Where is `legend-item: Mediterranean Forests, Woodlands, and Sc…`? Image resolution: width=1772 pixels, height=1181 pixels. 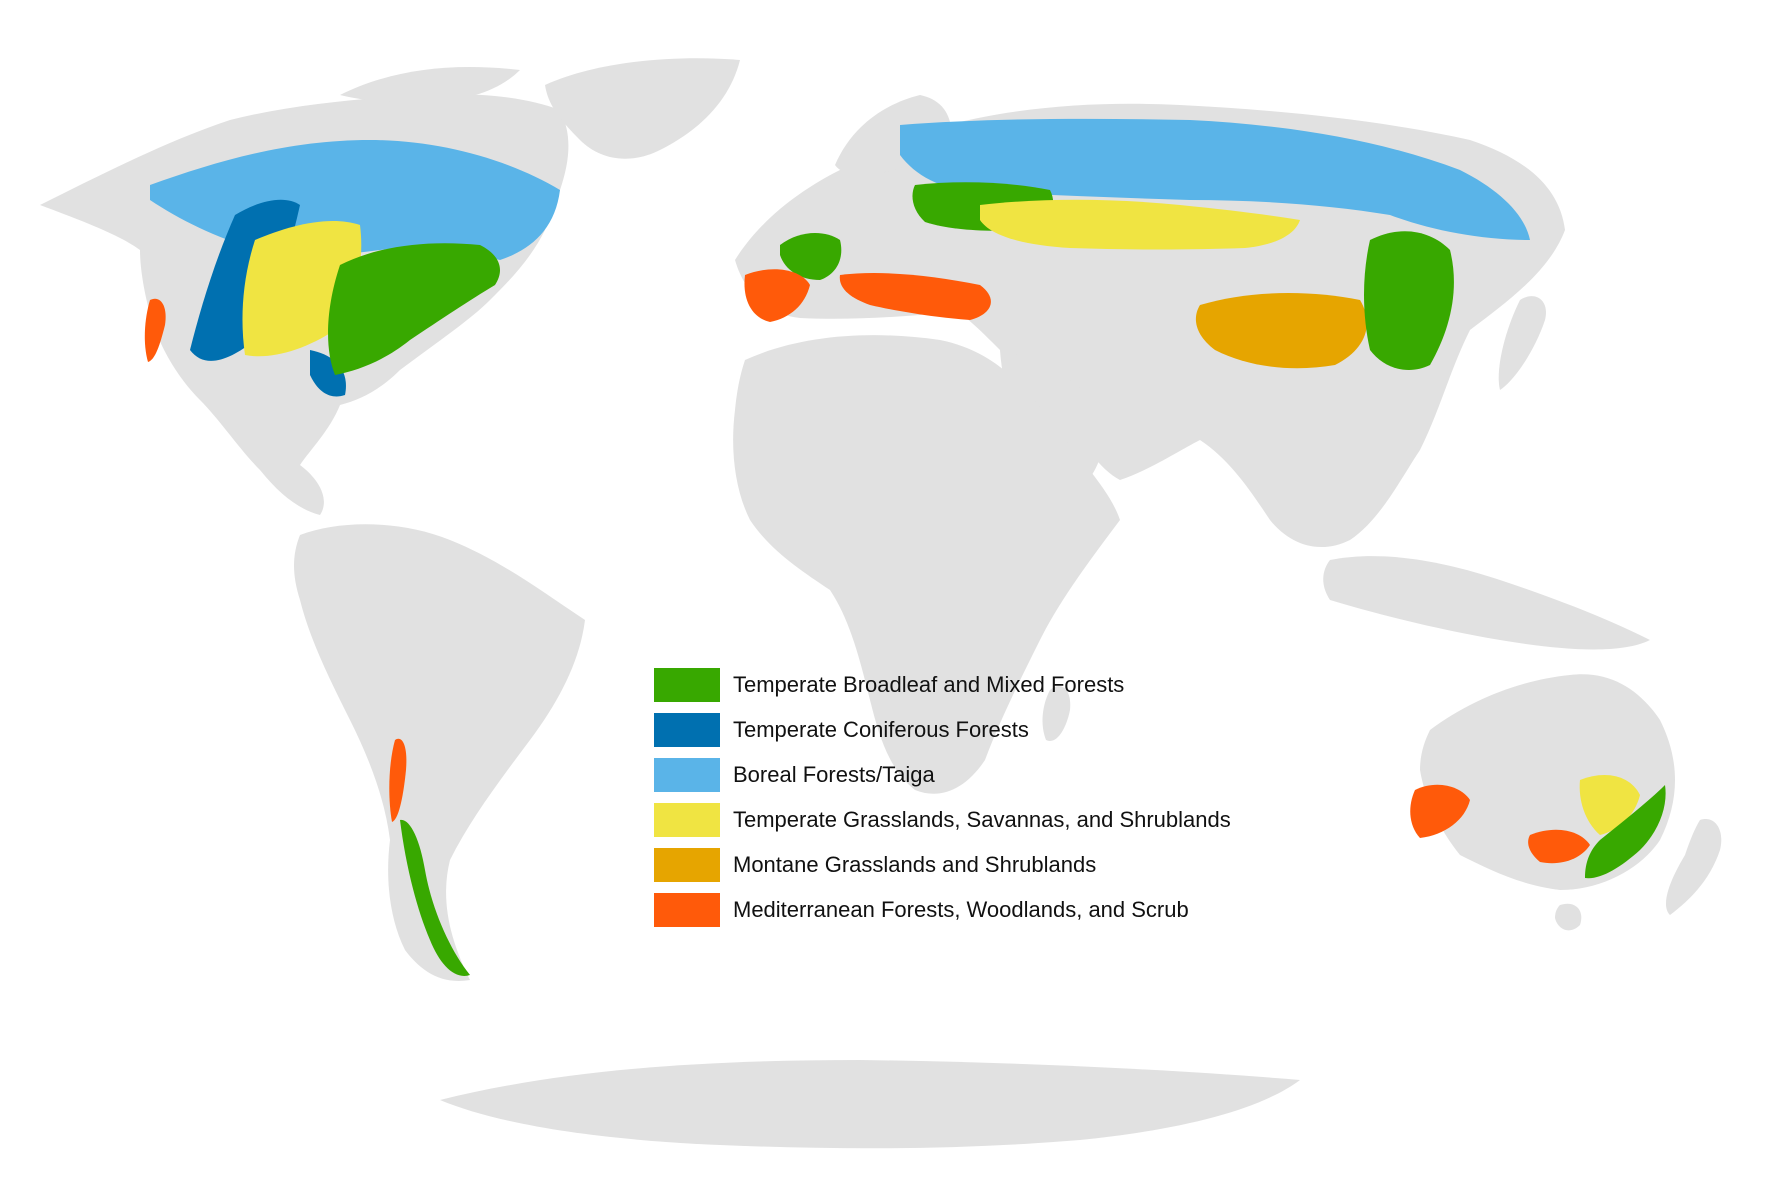
legend-item: Mediterranean Forests, Woodlands, and Sc… is located at coordinates (974, 910).